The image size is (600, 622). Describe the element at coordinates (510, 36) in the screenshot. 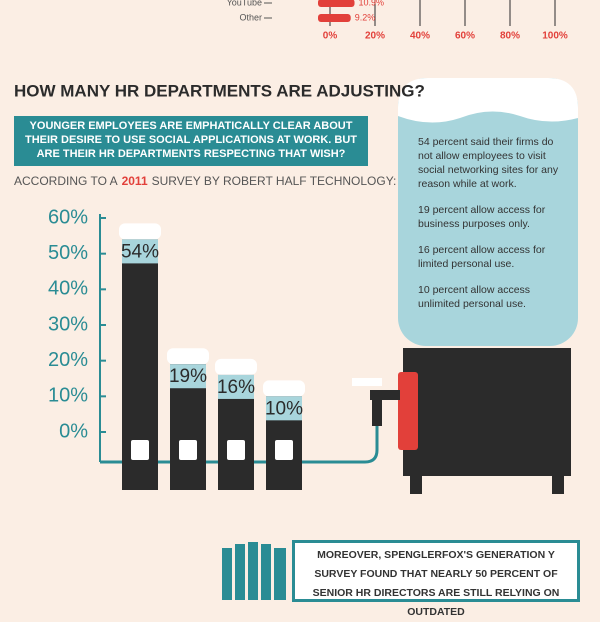

I see `x-tick-label: 80%` at that location.